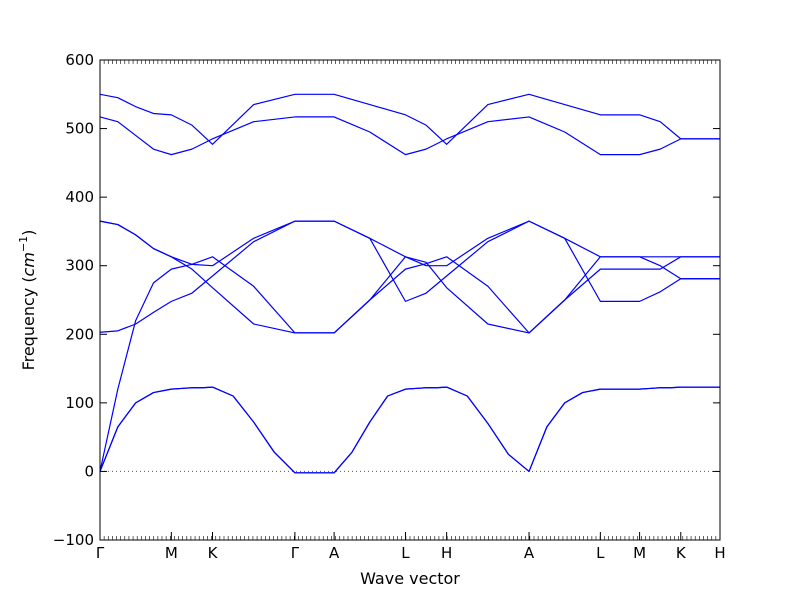  What do you see at coordinates (73, 540) in the screenshot?
I see `y-tick-label: −100` at bounding box center [73, 540].